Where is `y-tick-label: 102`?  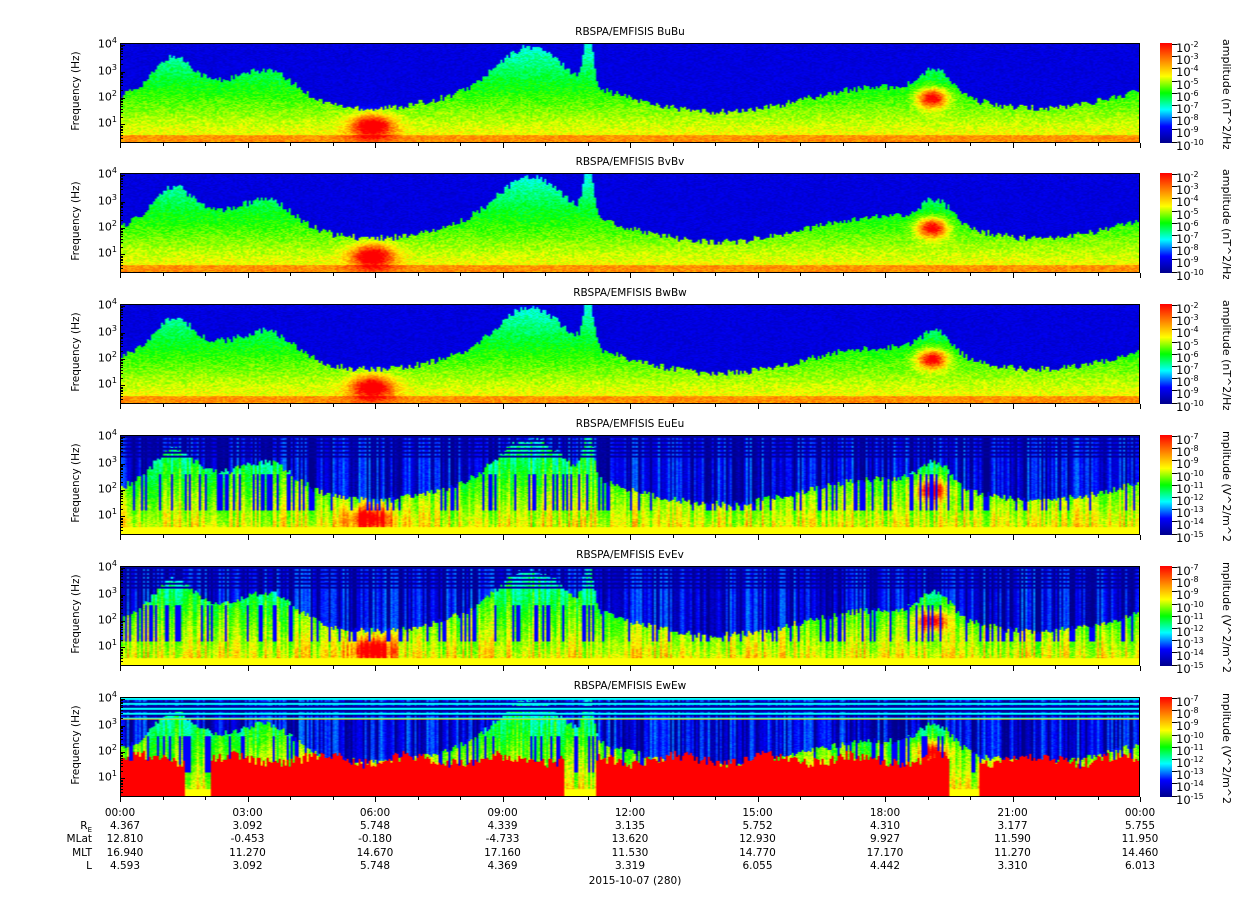 y-tick-label: 102 is located at coordinates (107, 357).